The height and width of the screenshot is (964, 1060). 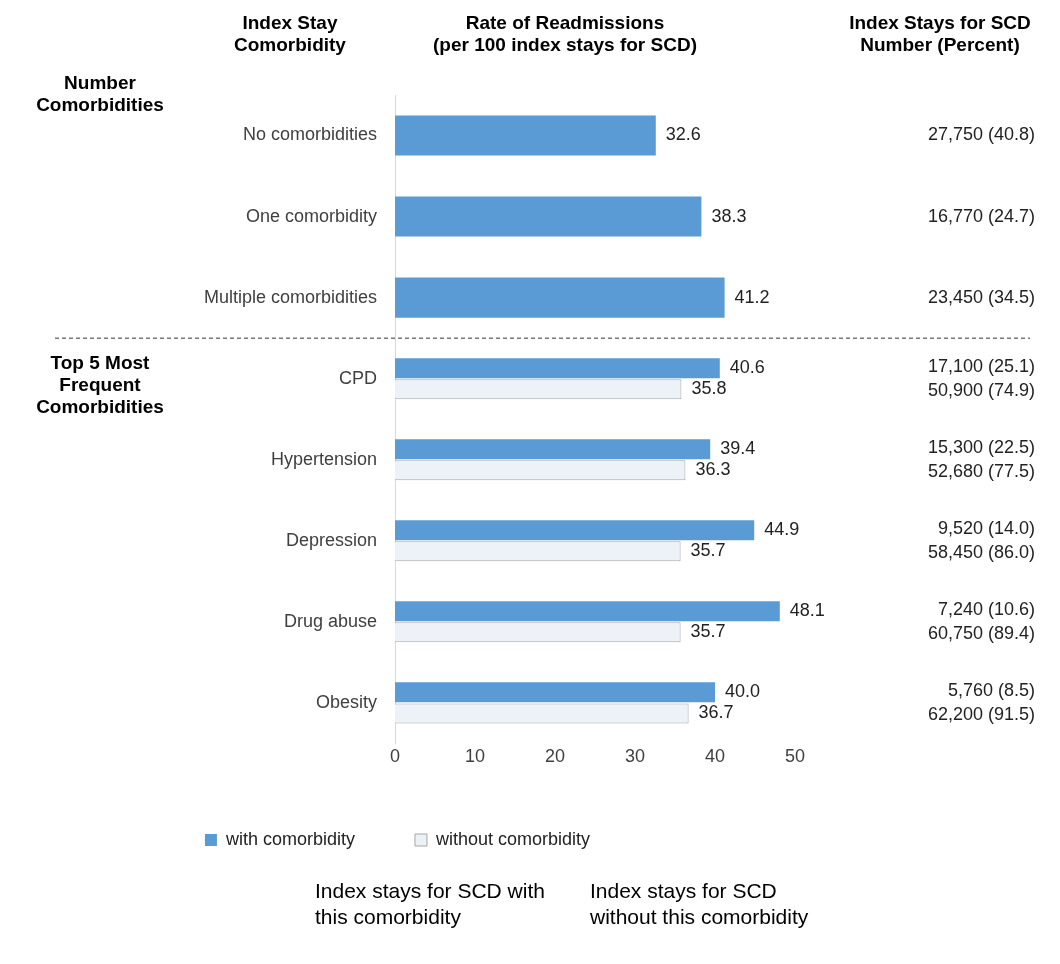 What do you see at coordinates (986, 527) in the screenshot?
I see `text: 9,520 (14.0)` at bounding box center [986, 527].